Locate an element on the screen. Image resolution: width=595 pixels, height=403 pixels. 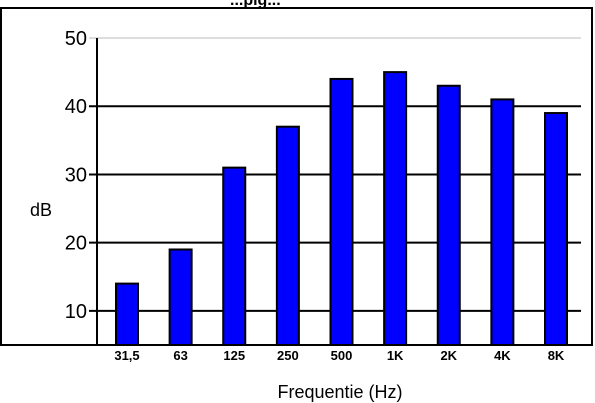
x-tick-labels: 31,5 63 125 250 500 1K 2K 4K 8K is located at coordinates (339, 355).